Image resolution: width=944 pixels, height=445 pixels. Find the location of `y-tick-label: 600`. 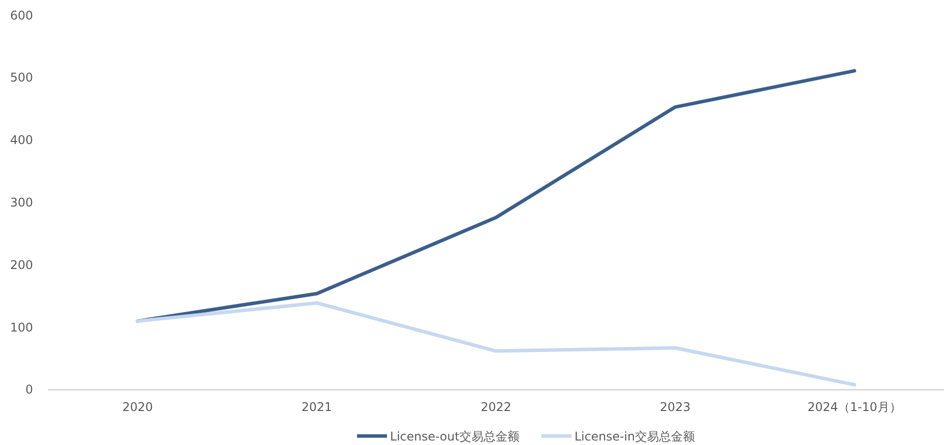

y-tick-label: 600 is located at coordinates (21, 15).